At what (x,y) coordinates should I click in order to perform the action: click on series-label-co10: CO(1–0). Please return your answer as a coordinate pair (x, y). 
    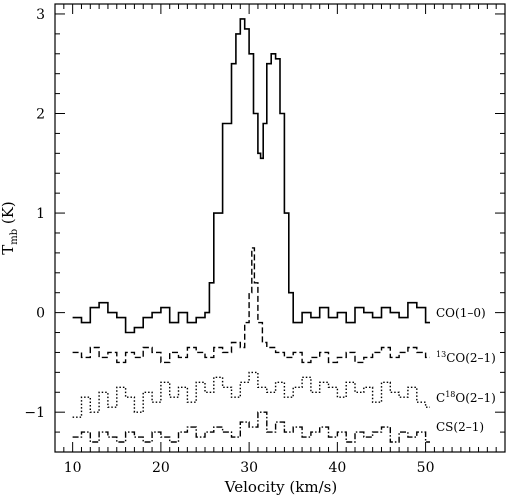
    Looking at the image, I should click on (461, 313).